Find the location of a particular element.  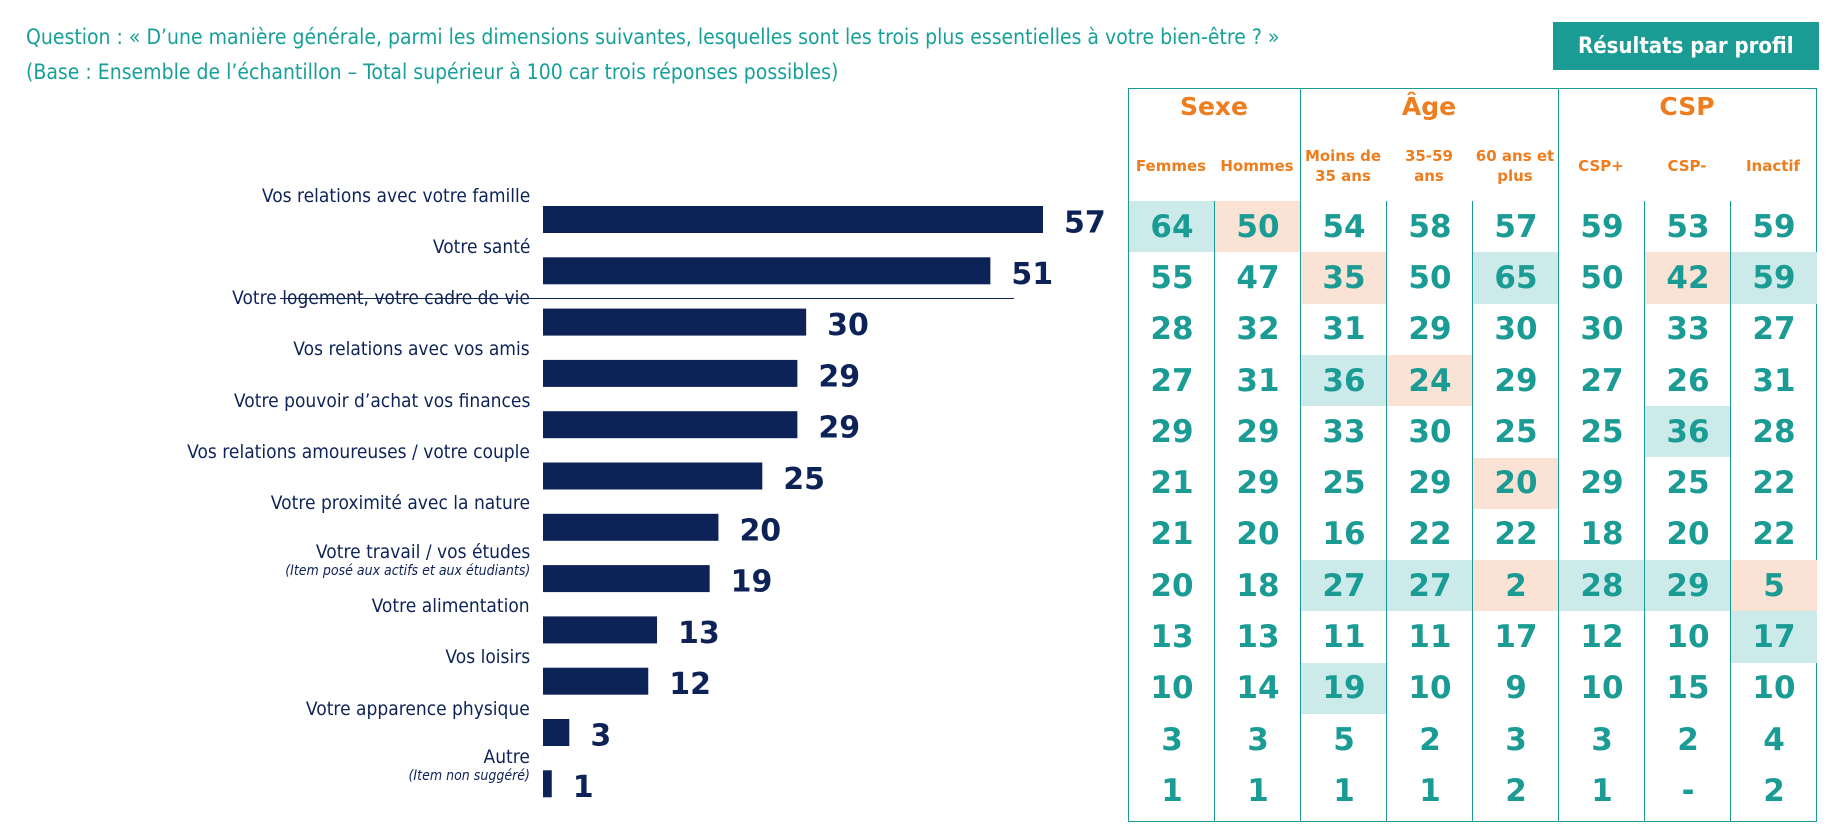

category-label: Votre apparence physique is located at coordinates (405, 709).